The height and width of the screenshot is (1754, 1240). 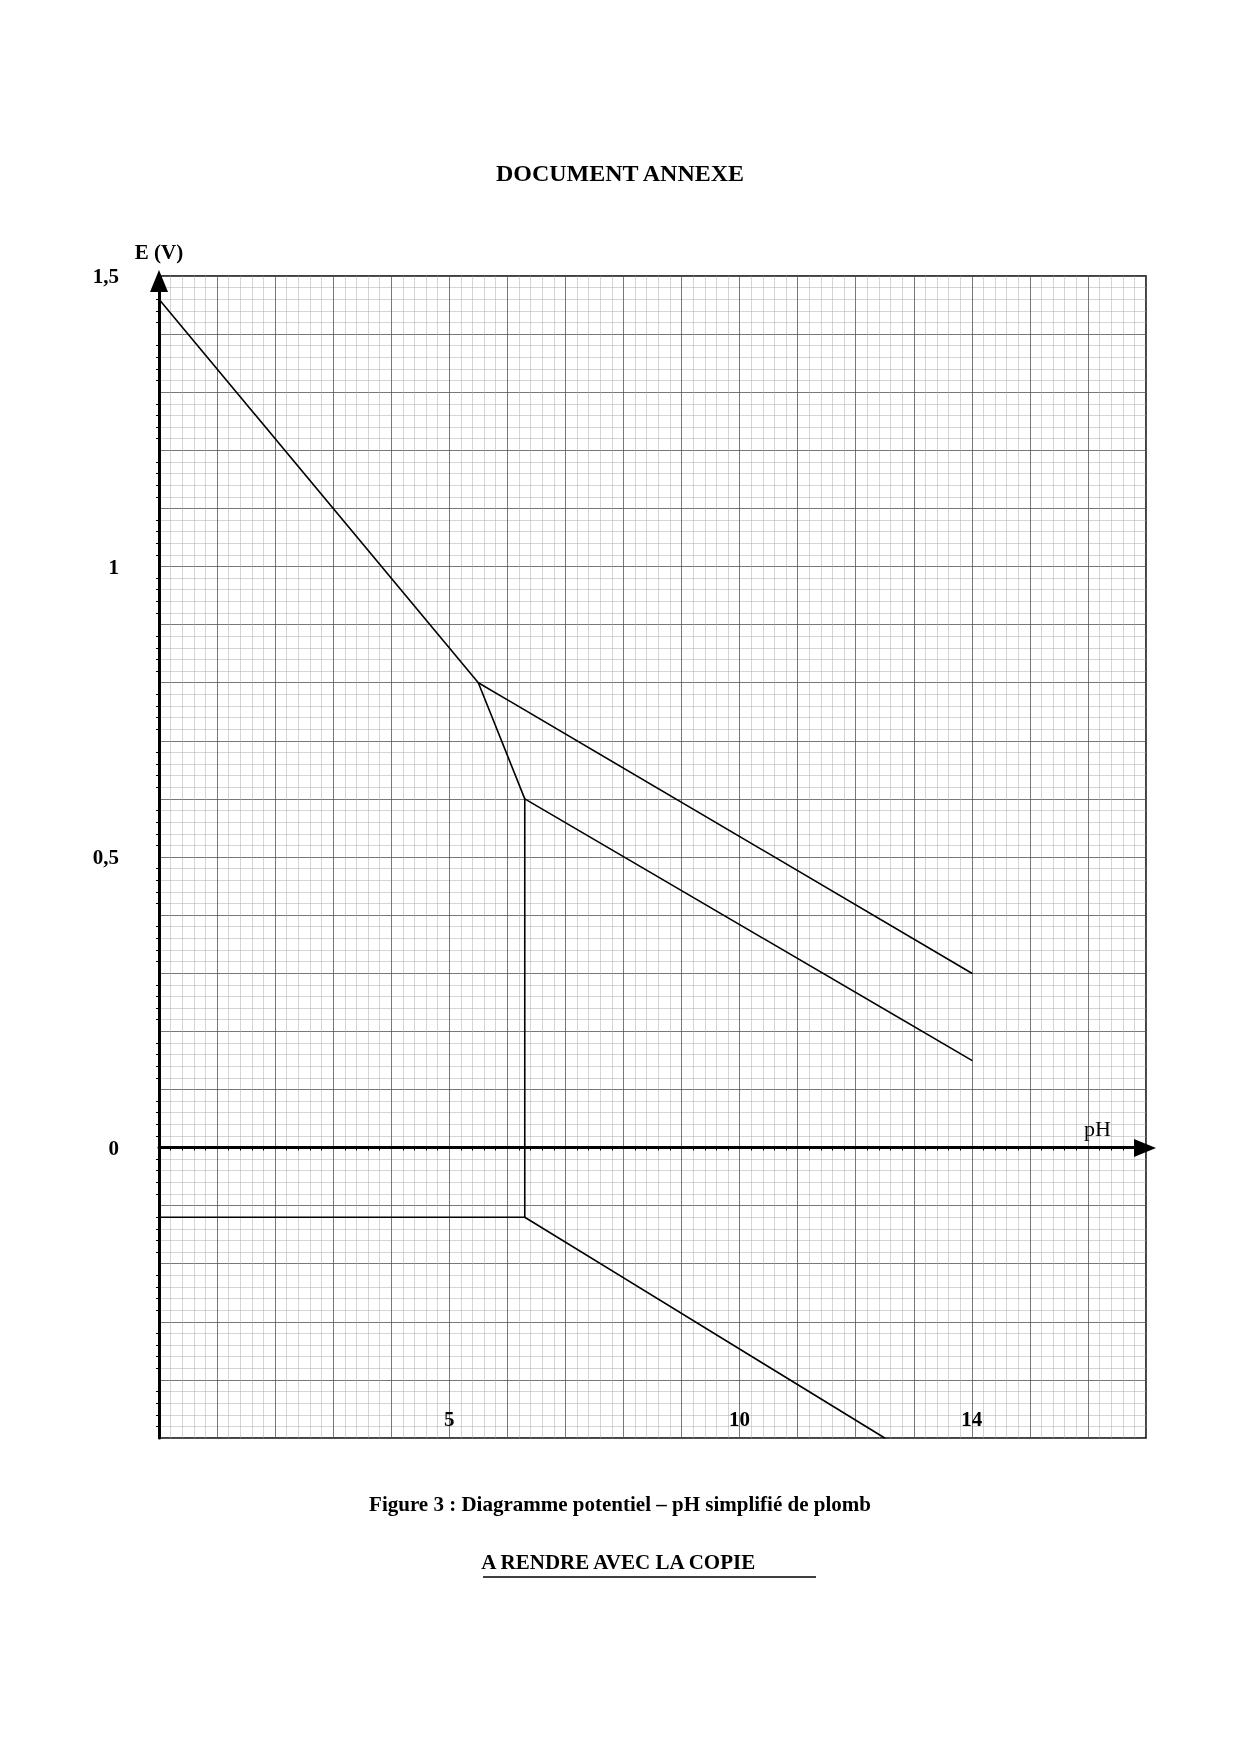 I want to click on y-tick-label: 1, so click(x=113, y=566).